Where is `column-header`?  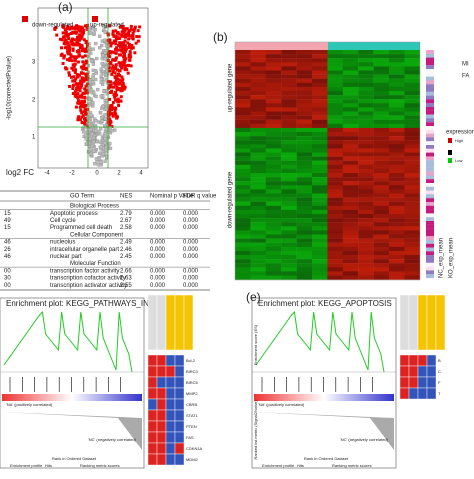 column-header is located at coordinates (422, 322).